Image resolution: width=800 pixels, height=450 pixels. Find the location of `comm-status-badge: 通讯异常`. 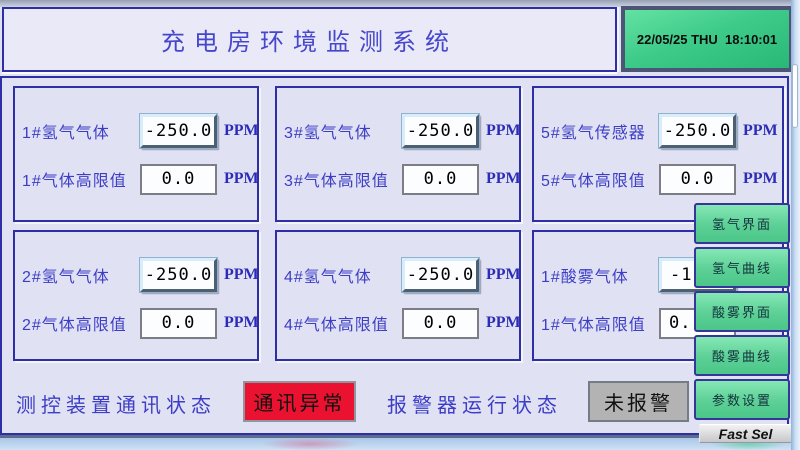

comm-status-badge: 通讯异常 is located at coordinates (299, 401).